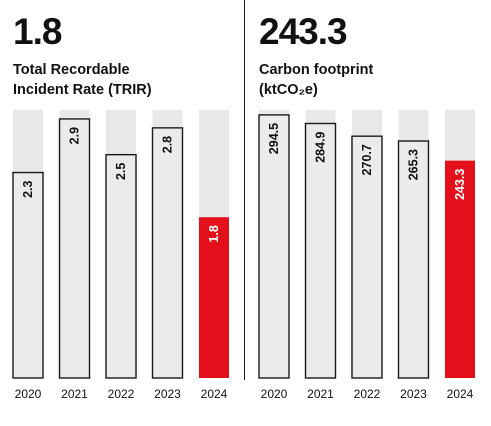  I want to click on value-label-2022: 2.5, so click(121, 171).